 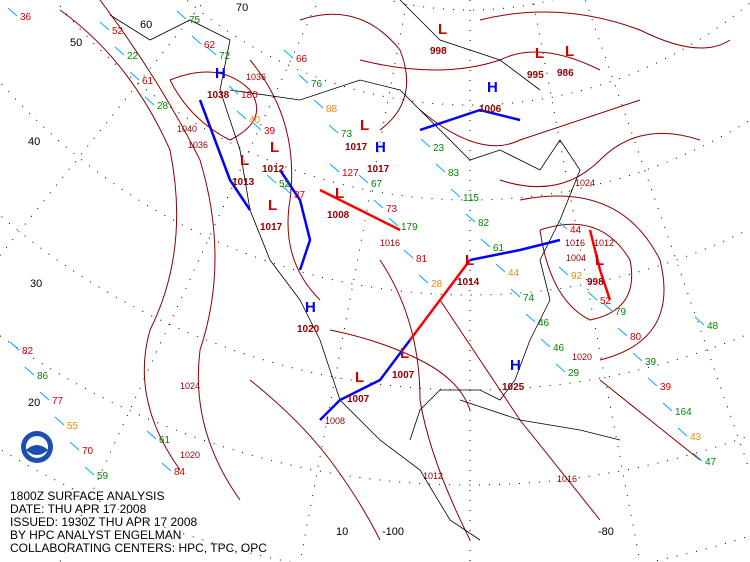 What do you see at coordinates (499, 248) in the screenshot?
I see `station-value: 61` at bounding box center [499, 248].